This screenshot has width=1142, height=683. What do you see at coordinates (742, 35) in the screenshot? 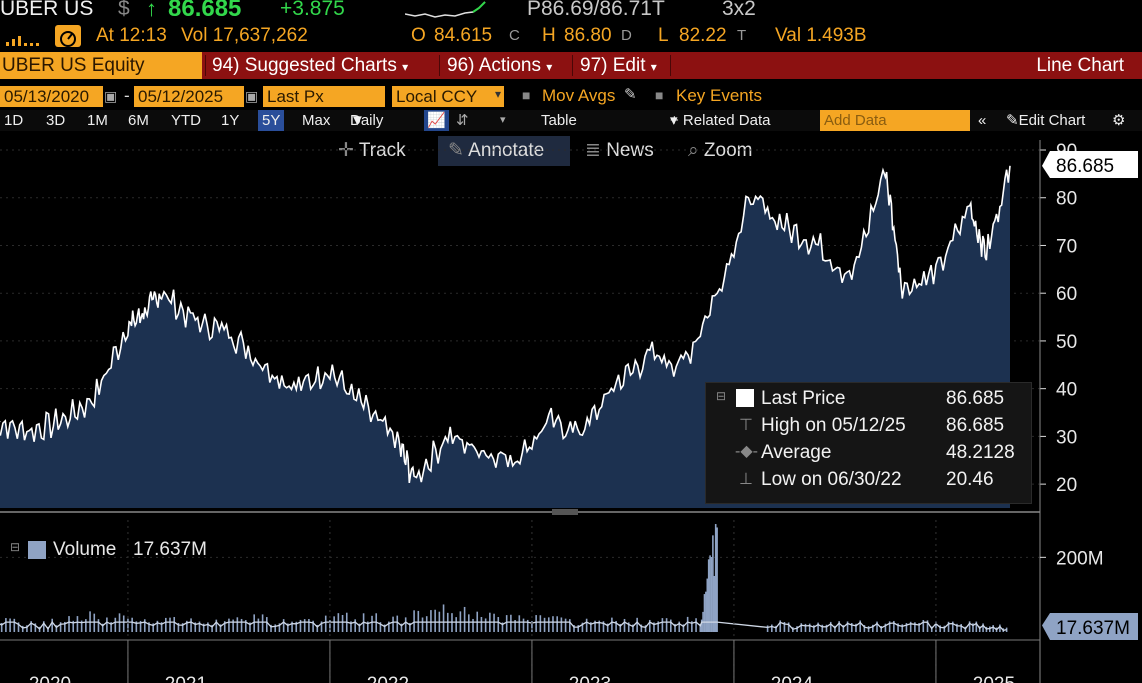
I see `low-source: T` at bounding box center [742, 35].